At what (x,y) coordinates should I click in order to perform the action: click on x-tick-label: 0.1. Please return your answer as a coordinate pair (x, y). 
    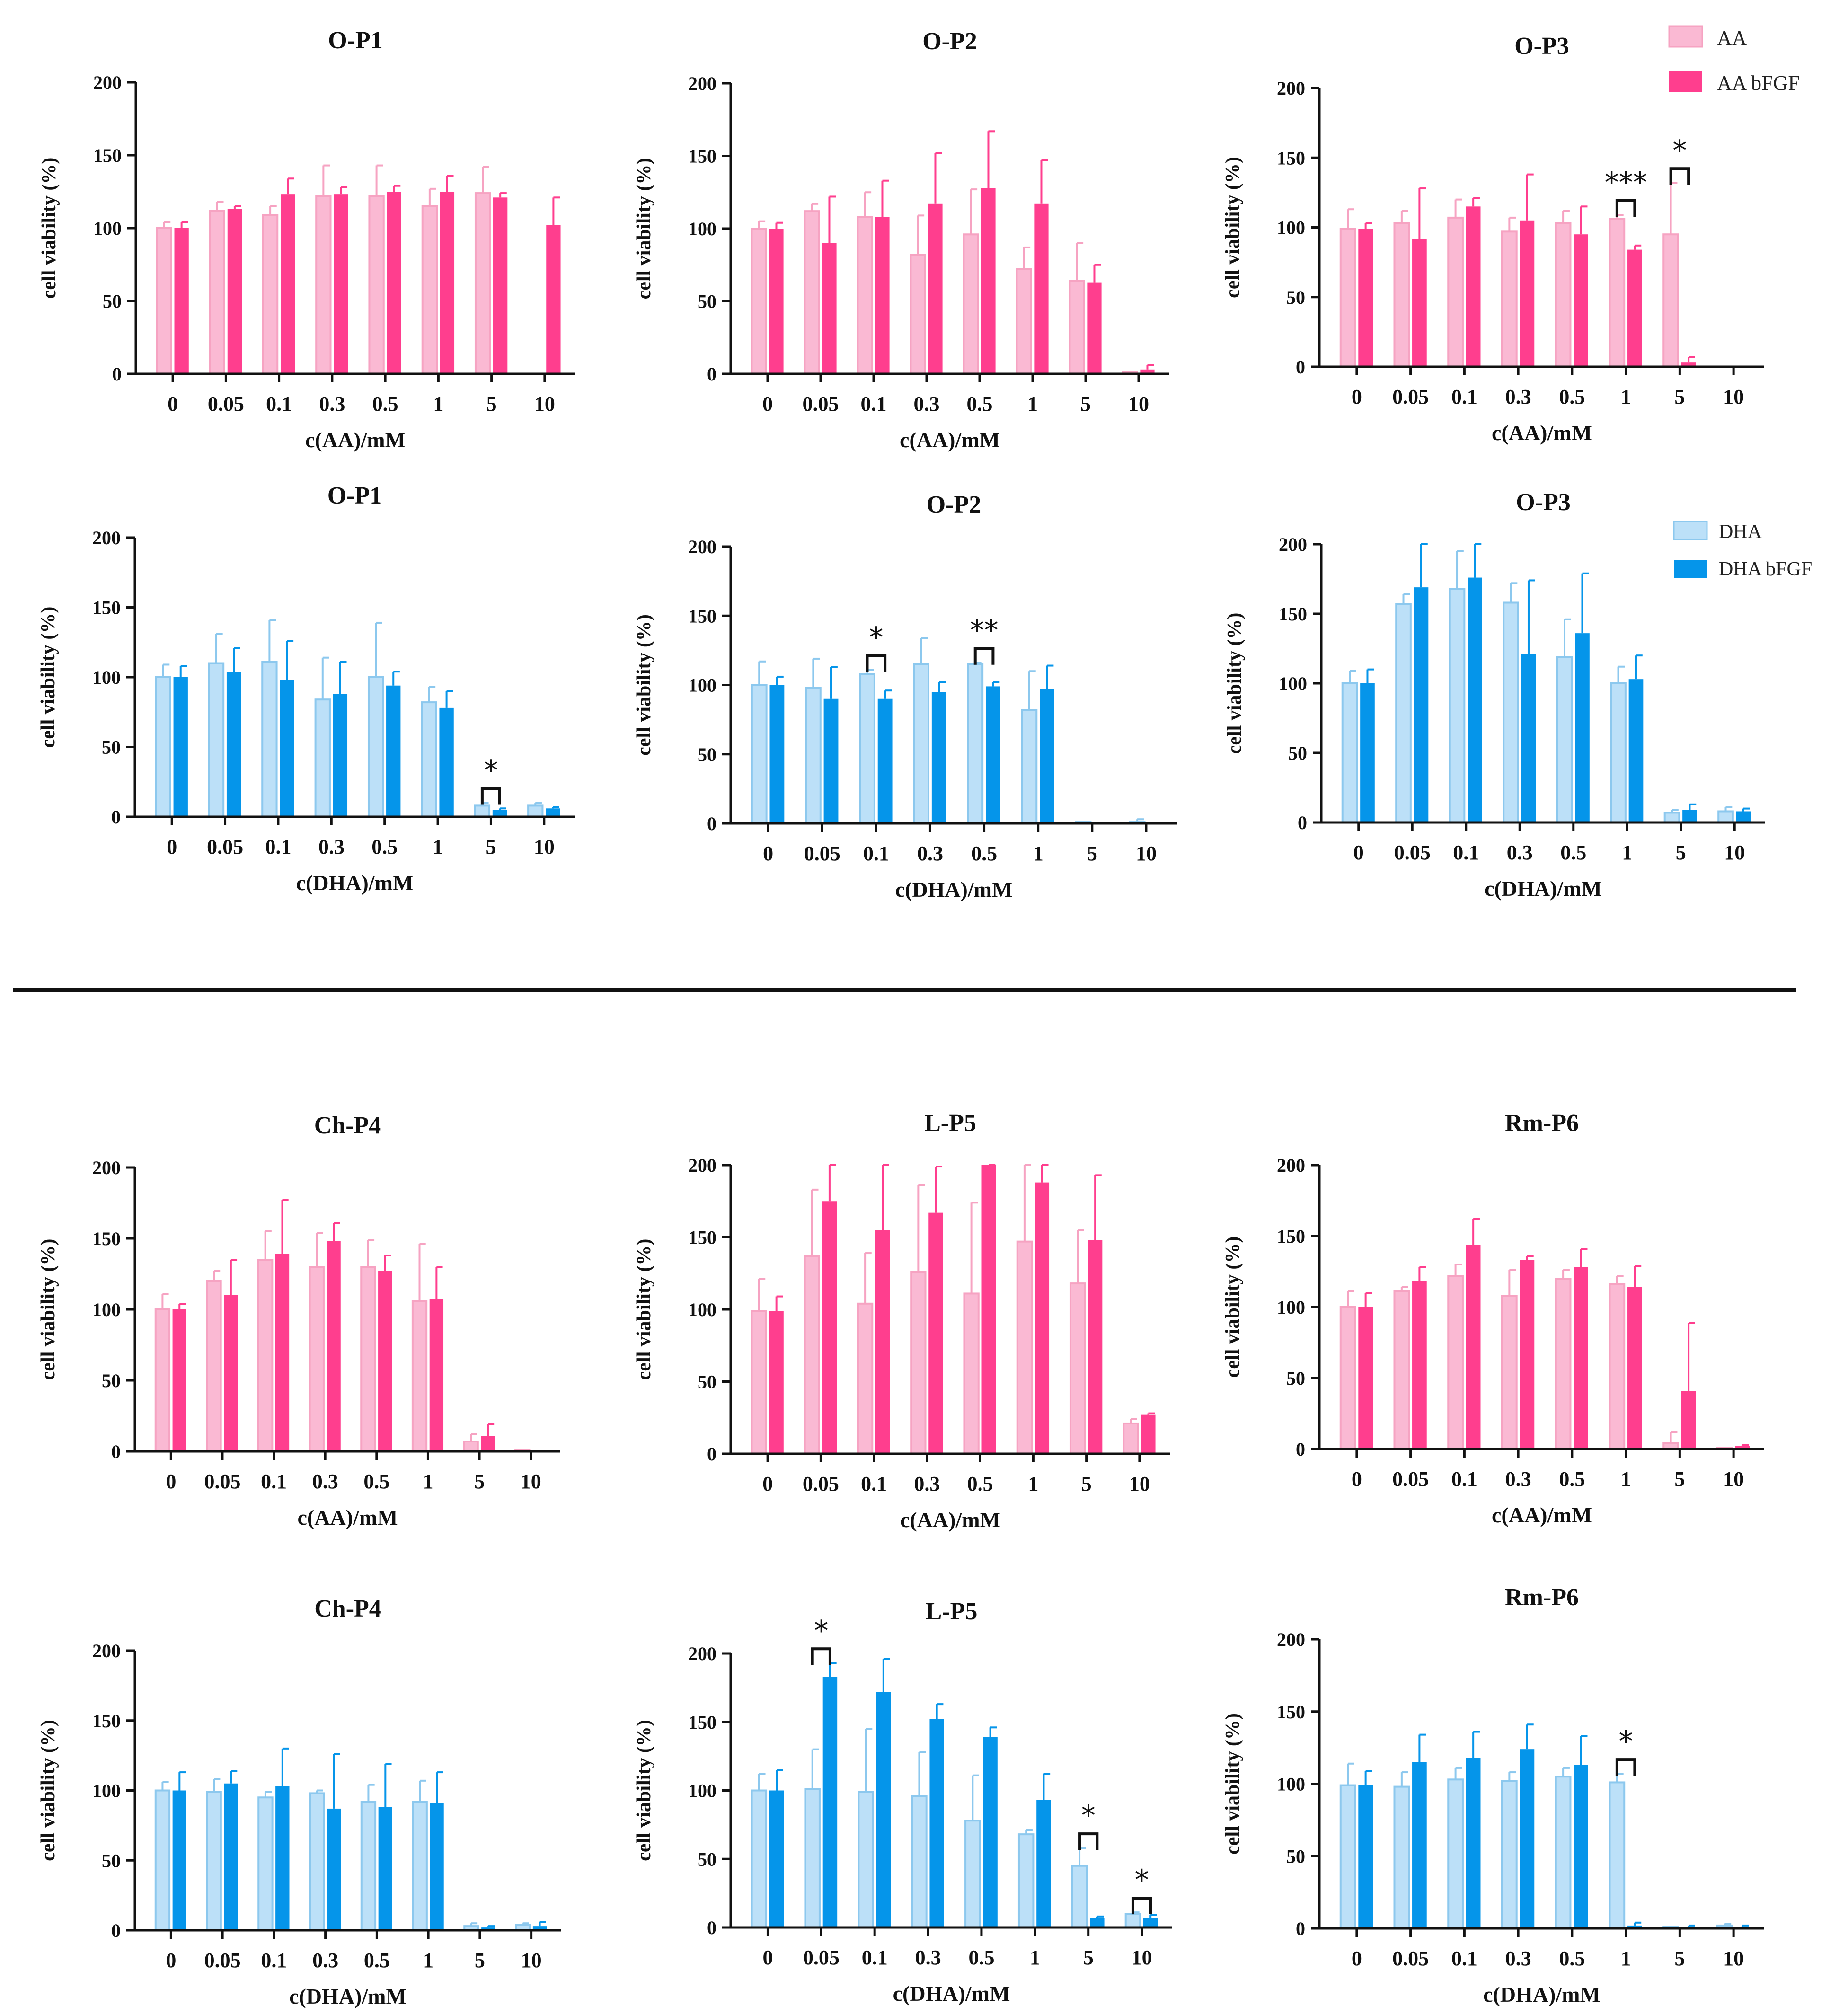
    Looking at the image, I should click on (274, 1481).